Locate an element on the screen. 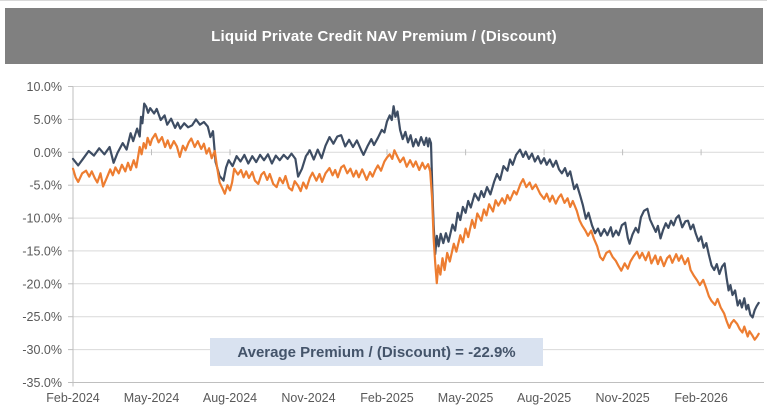  x-axis-tick-label: Nov-2025 is located at coordinates (622, 398).